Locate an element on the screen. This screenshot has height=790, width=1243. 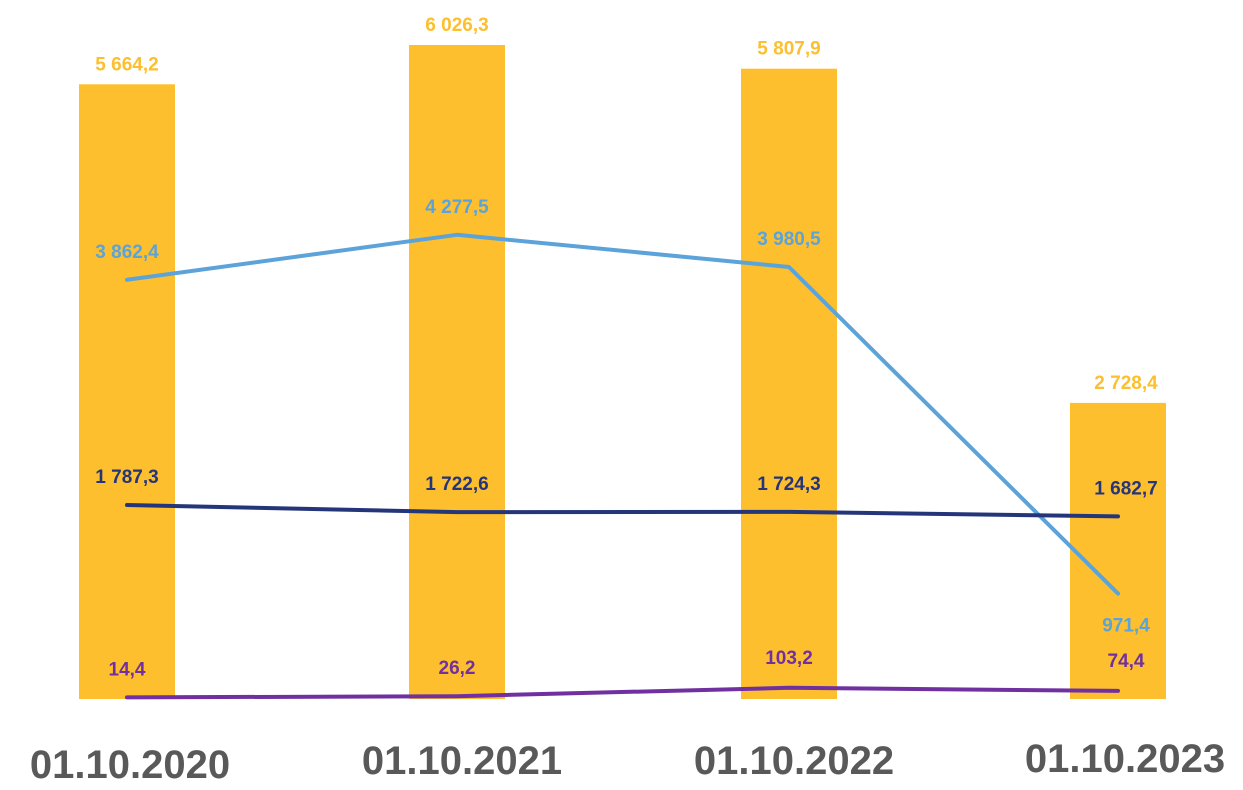
data-label: 1 787,3 is located at coordinates (126, 477).